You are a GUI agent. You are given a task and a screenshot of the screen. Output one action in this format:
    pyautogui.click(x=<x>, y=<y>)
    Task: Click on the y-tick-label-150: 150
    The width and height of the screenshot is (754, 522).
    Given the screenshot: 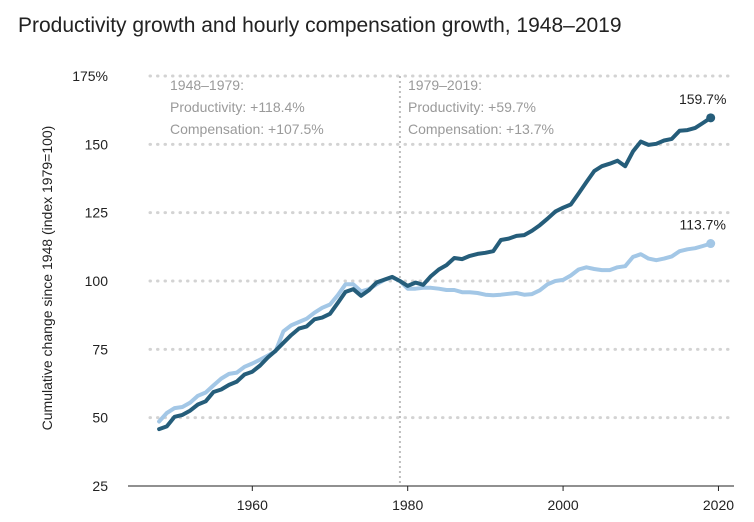 What is the action you would take?
    pyautogui.click(x=97, y=144)
    